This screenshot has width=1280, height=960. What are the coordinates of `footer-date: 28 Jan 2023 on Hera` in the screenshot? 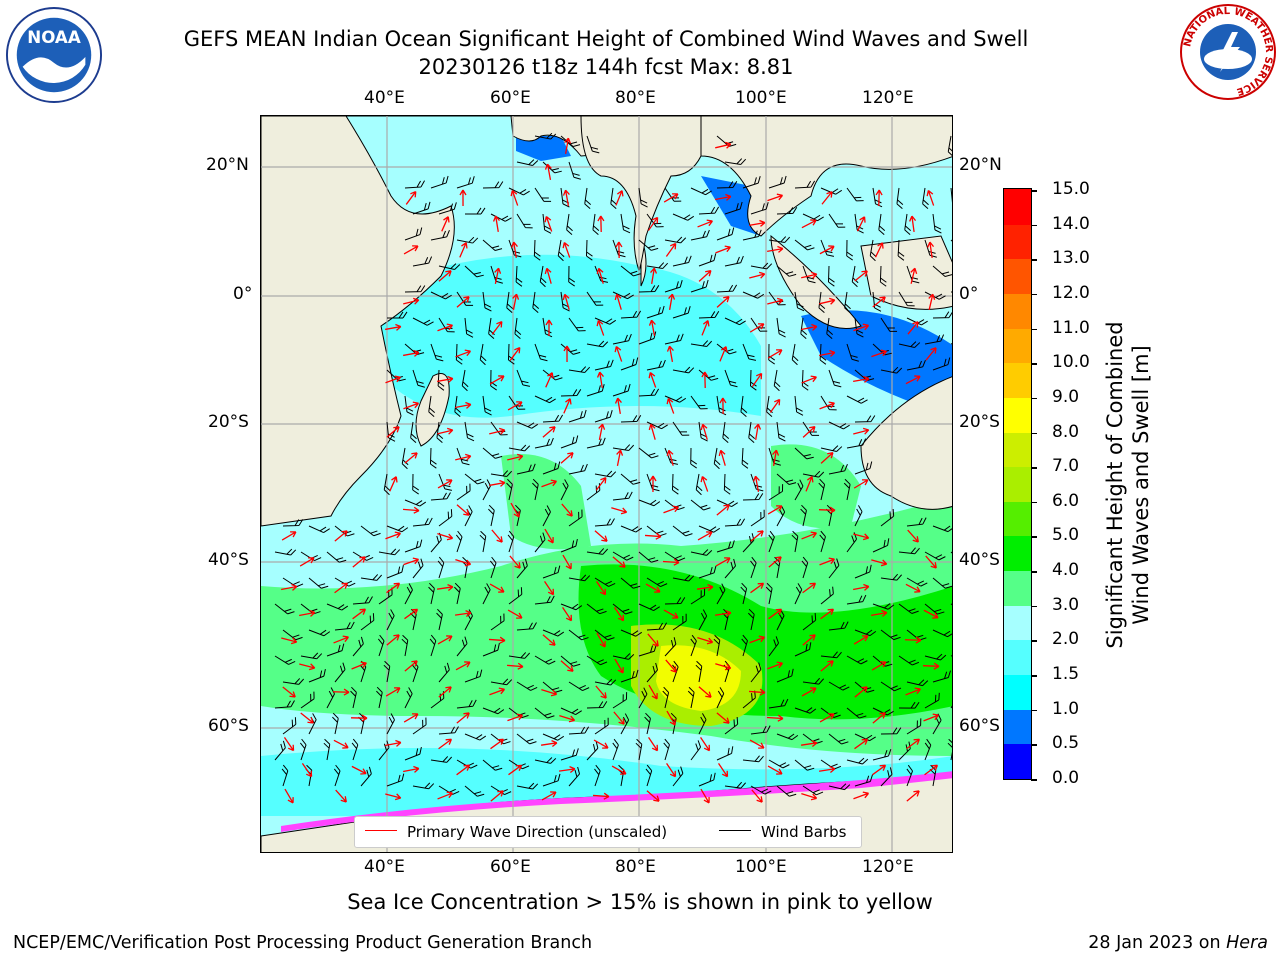 It's located at (1178, 943).